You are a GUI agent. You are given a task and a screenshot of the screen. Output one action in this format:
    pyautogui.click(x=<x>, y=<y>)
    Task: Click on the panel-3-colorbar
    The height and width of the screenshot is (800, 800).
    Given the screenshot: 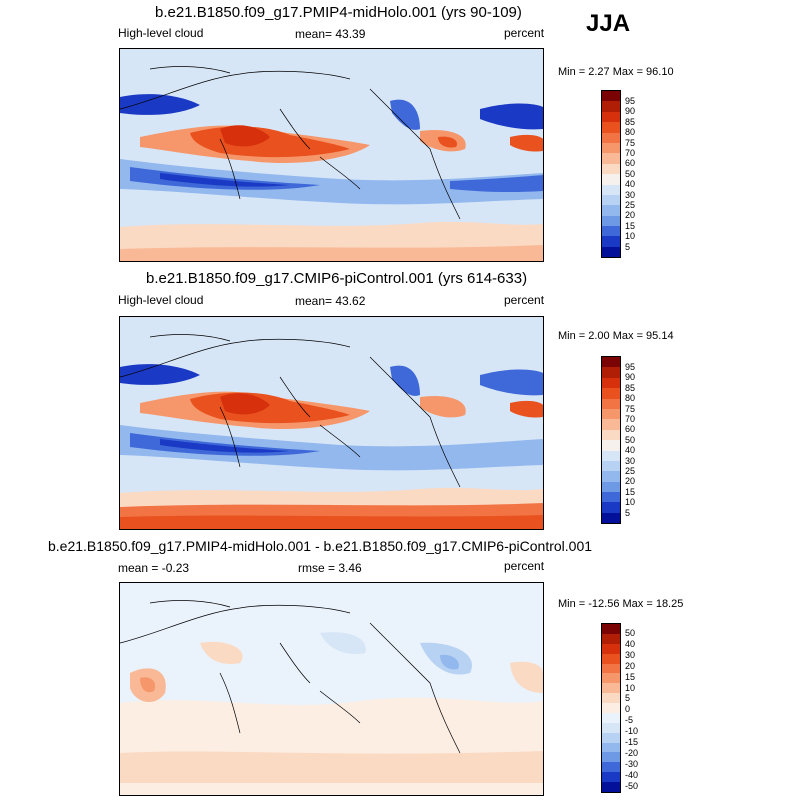 What is the action you would take?
    pyautogui.click(x=611, y=708)
    